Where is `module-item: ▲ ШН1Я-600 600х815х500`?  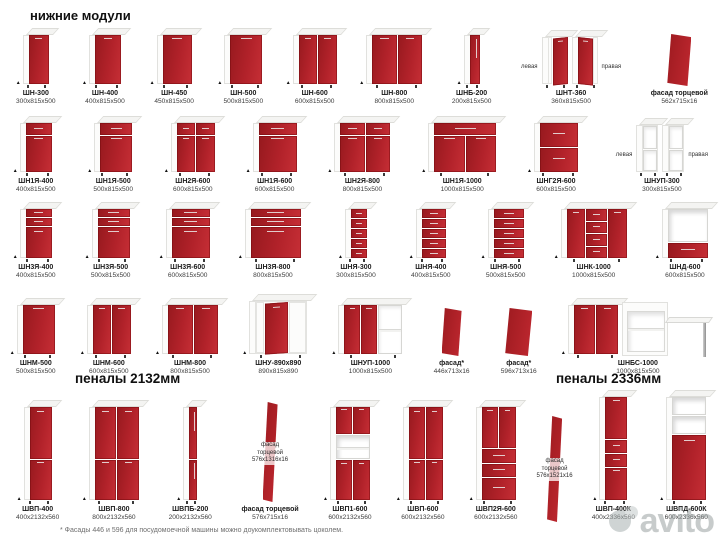 module-item: ▲ ШН1Я-600 600х815х500 is located at coordinates (276, 155).